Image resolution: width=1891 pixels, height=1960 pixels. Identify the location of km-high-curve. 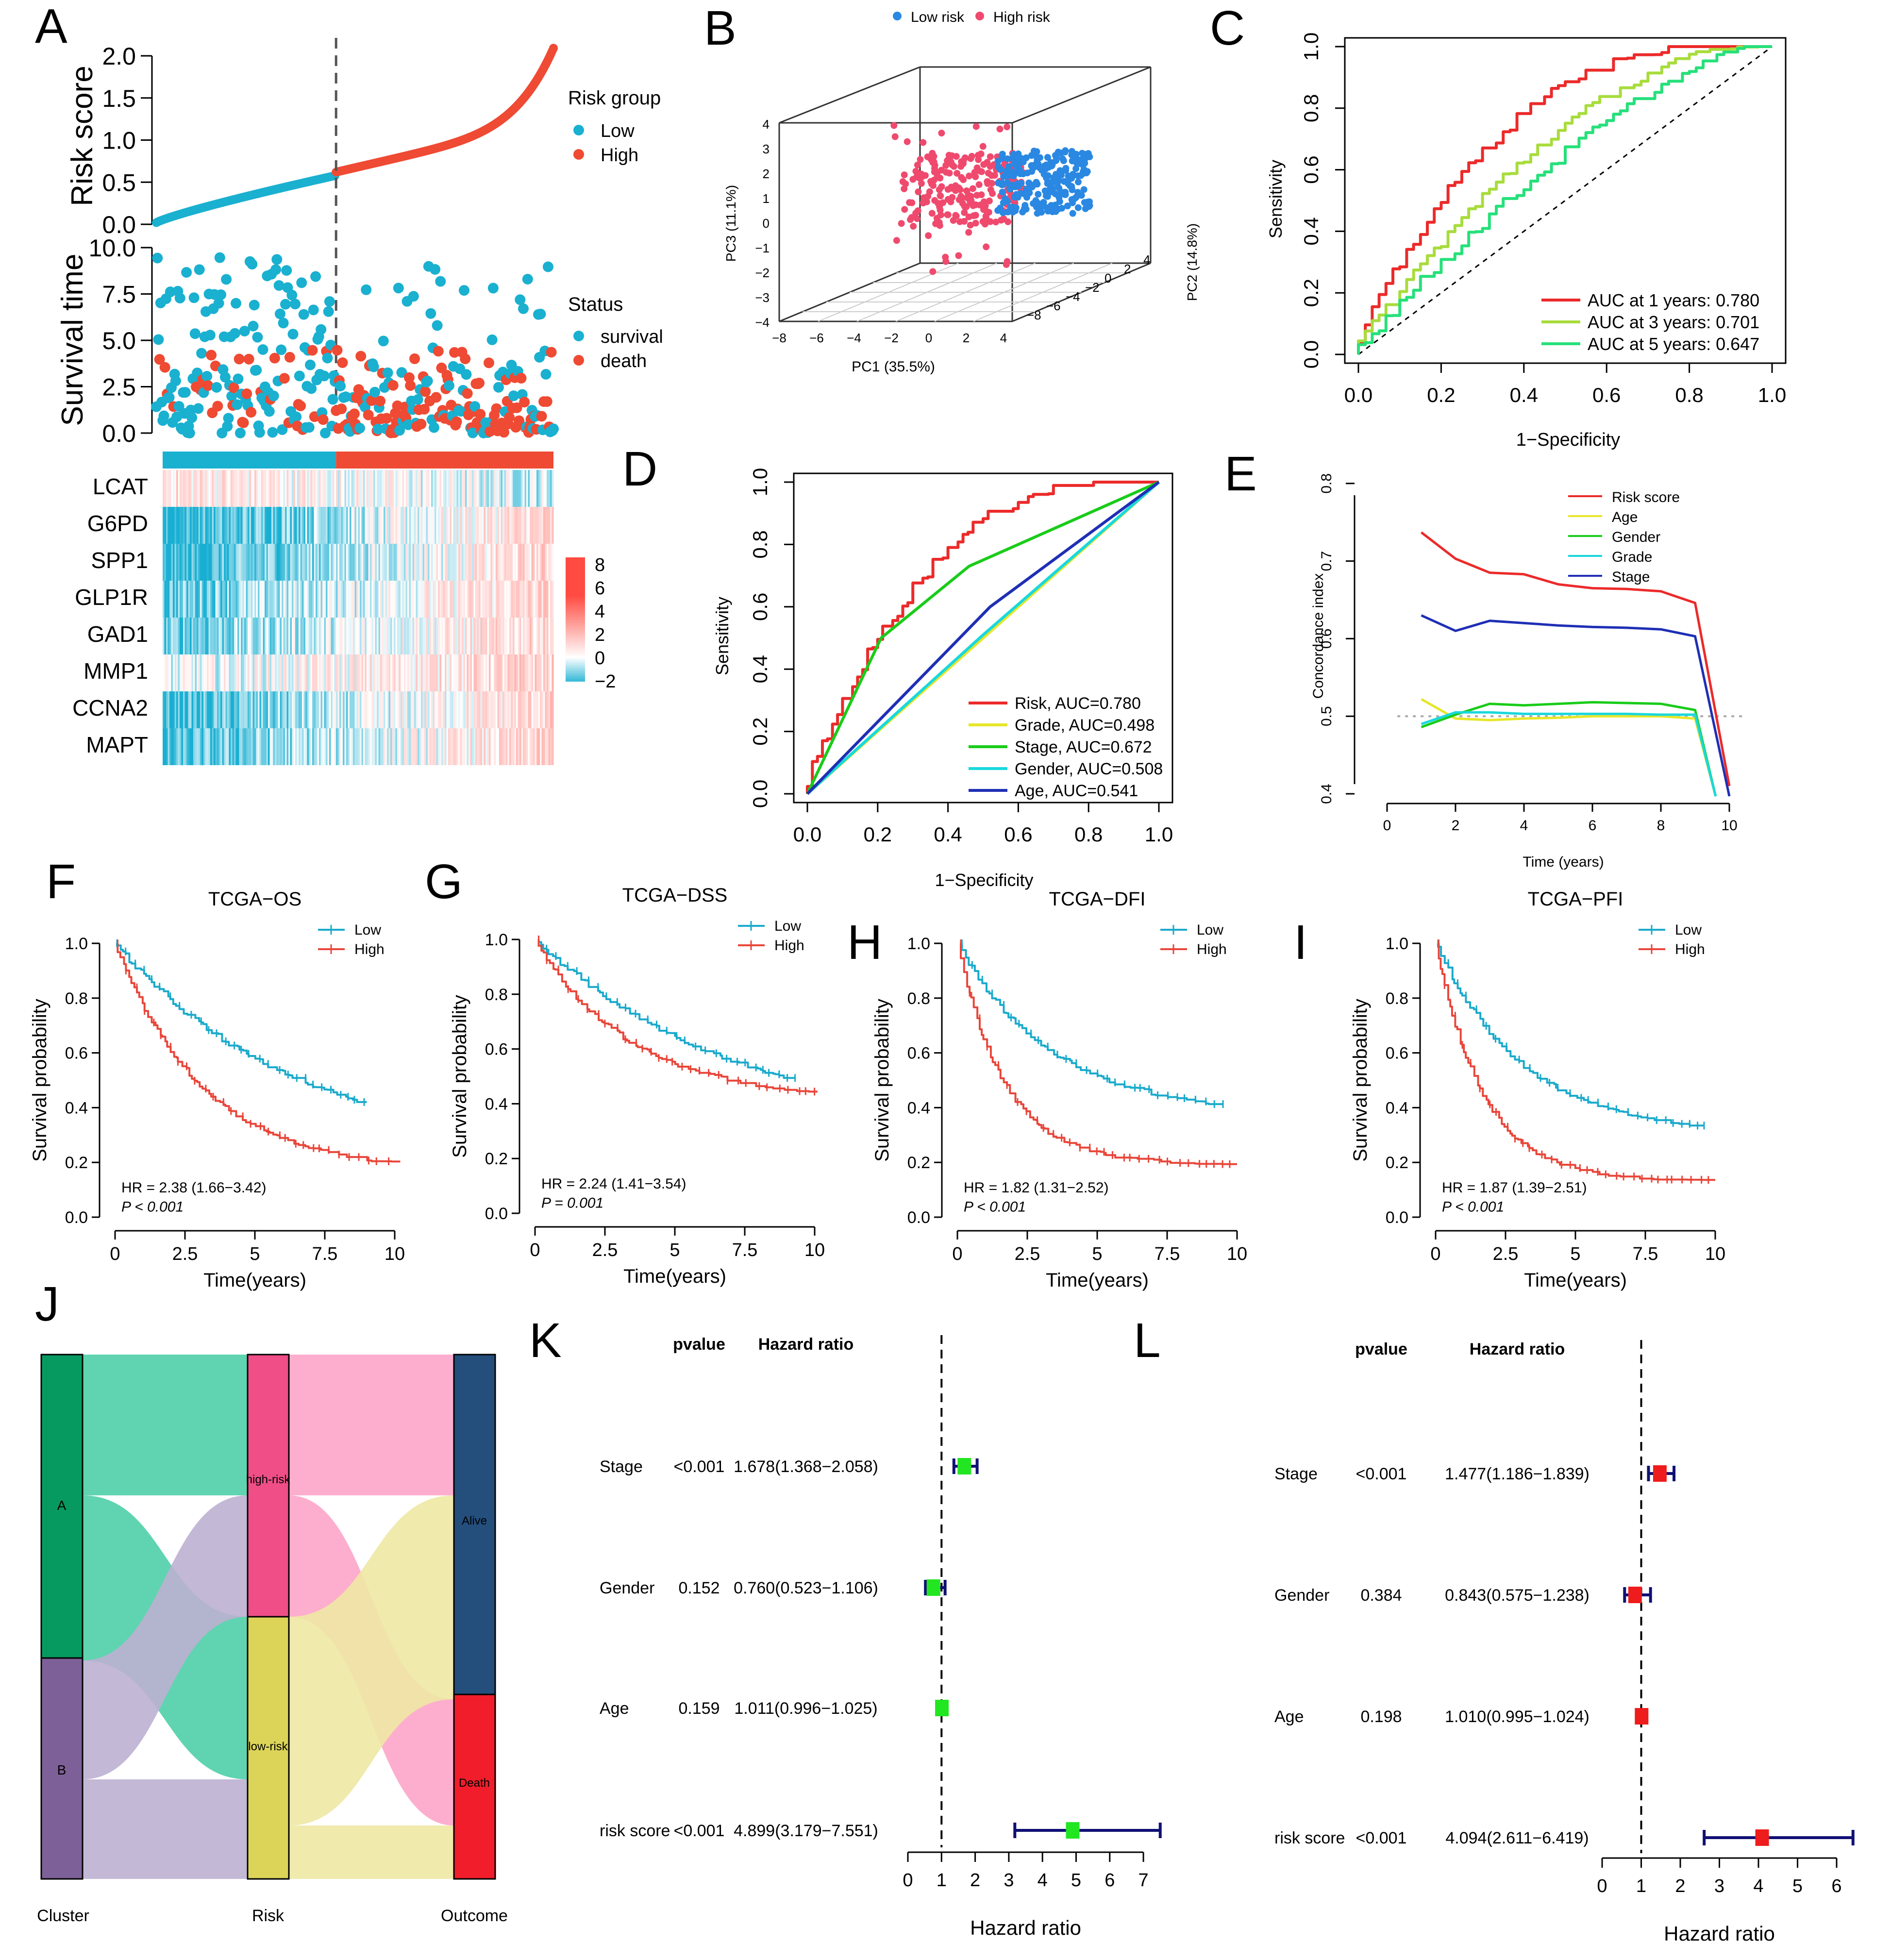
(1098, 1054).